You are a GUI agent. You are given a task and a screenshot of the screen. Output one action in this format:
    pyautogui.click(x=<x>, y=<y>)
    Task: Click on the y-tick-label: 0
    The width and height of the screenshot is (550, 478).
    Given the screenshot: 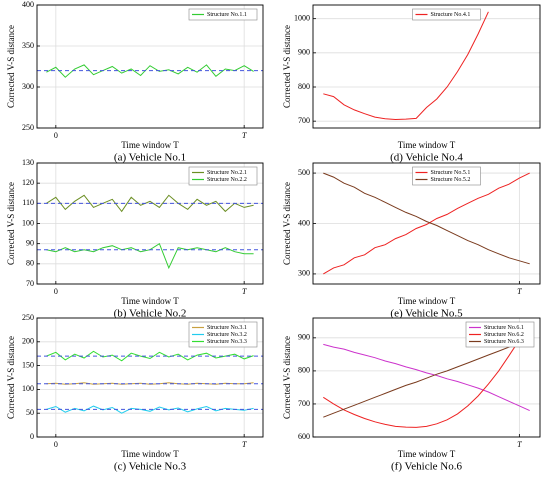 What is the action you would take?
    pyautogui.click(x=32, y=436)
    